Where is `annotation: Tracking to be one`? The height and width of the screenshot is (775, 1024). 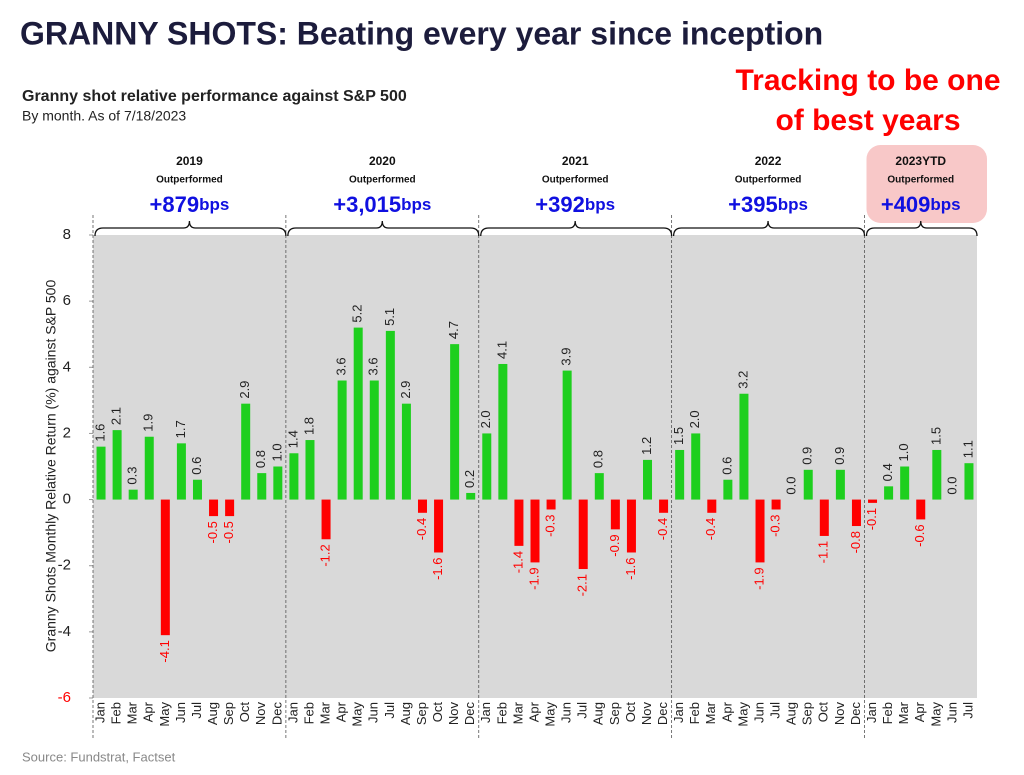
annotation: Tracking to be one is located at coordinates (867, 80).